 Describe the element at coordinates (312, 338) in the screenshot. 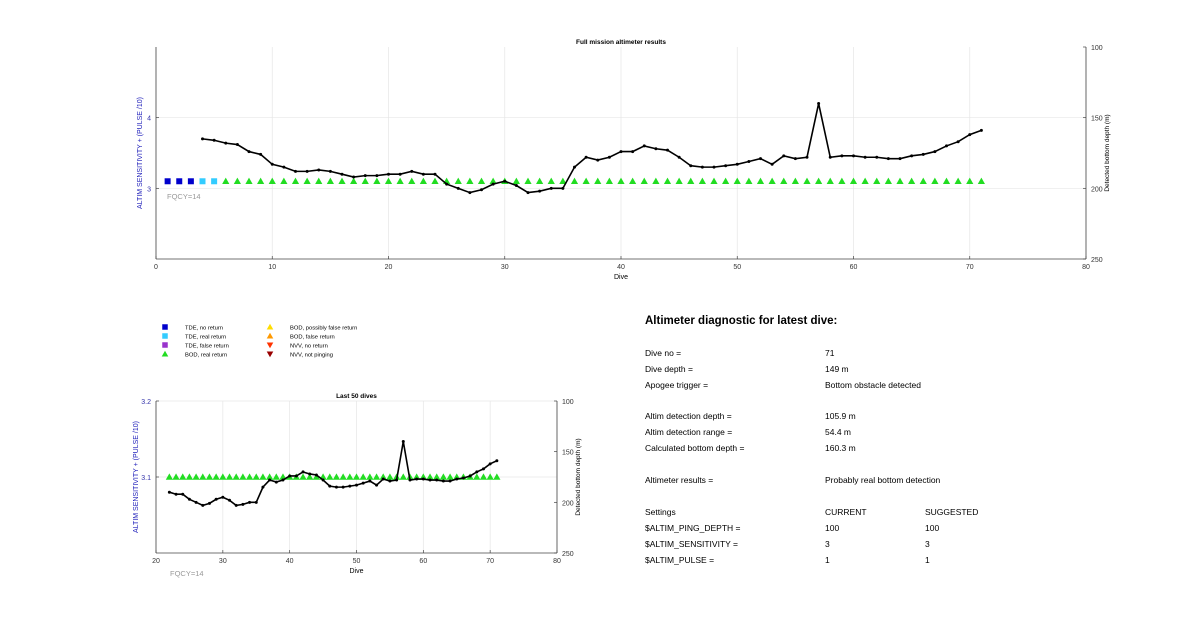

I see `legend-label: BOD, false return` at that location.